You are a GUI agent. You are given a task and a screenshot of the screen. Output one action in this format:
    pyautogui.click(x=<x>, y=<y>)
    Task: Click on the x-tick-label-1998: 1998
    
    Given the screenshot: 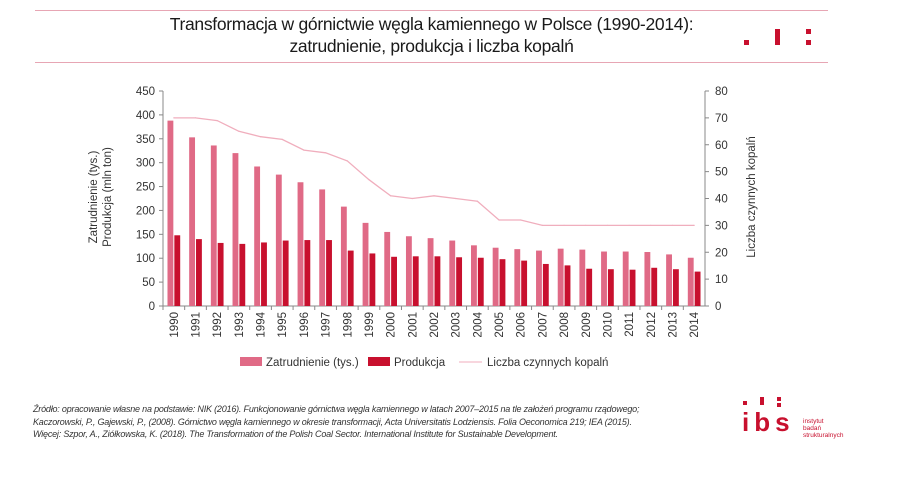 What is the action you would take?
    pyautogui.click(x=348, y=325)
    